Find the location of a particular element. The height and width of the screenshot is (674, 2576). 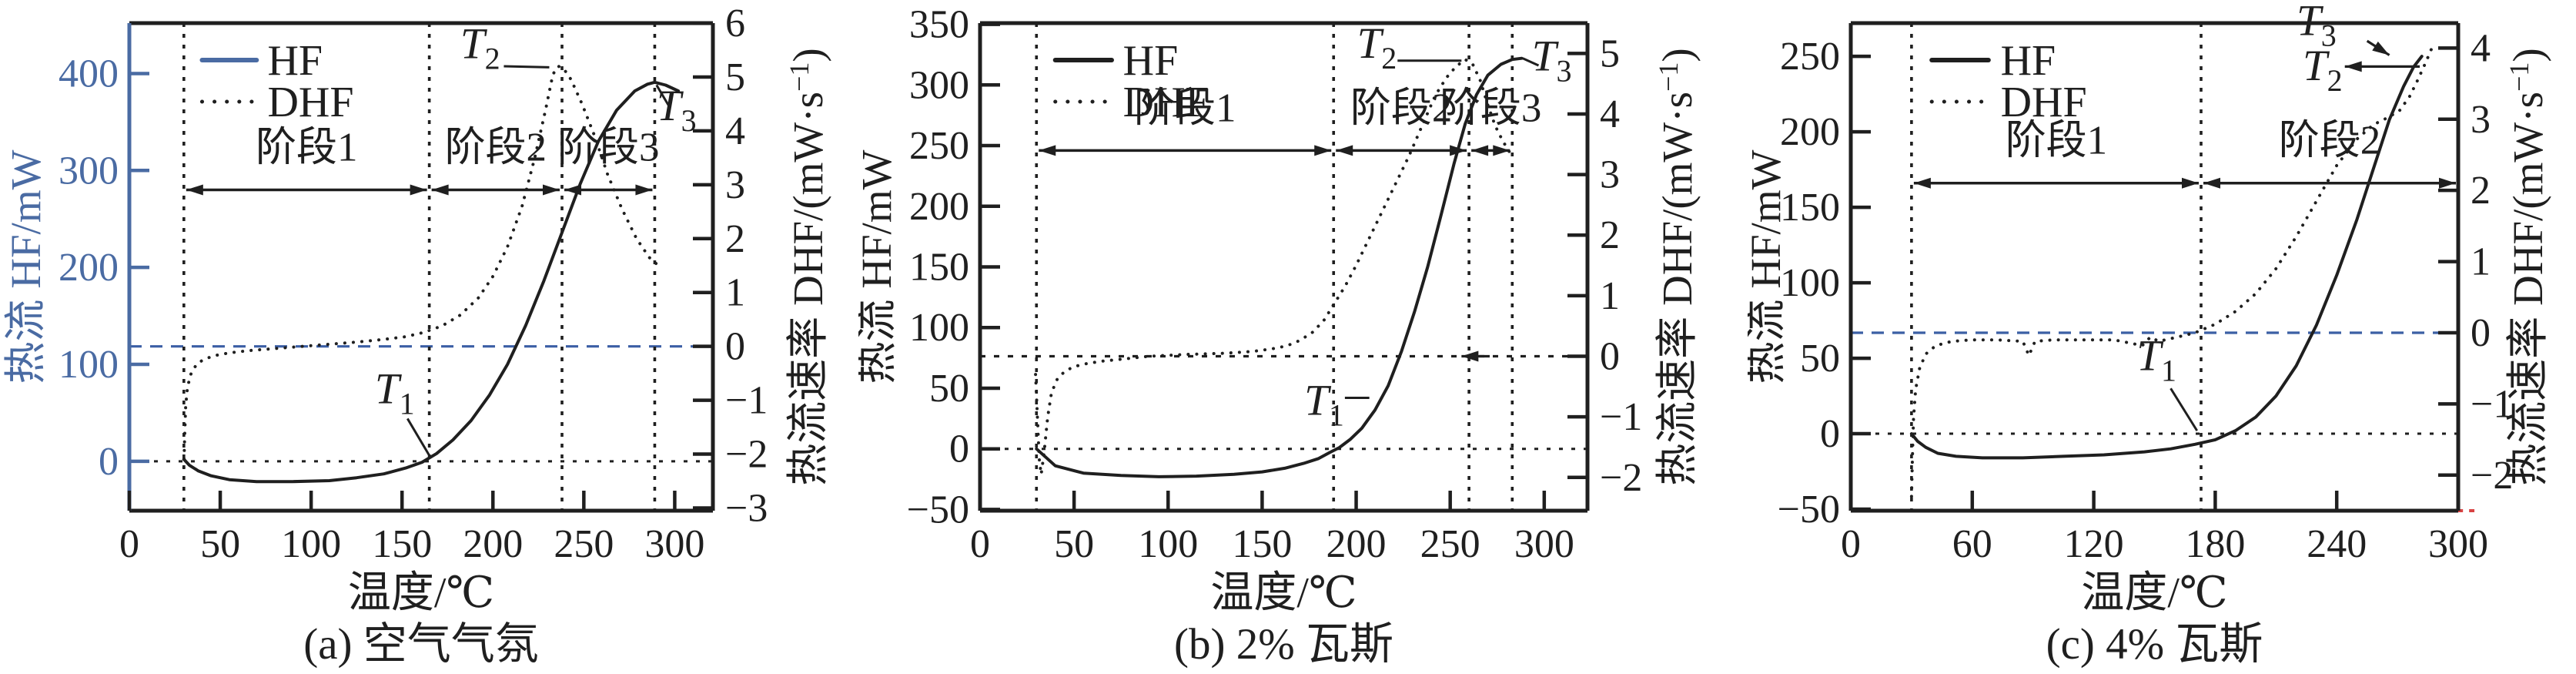

stage-label: 阶段3 is located at coordinates (1491, 108).